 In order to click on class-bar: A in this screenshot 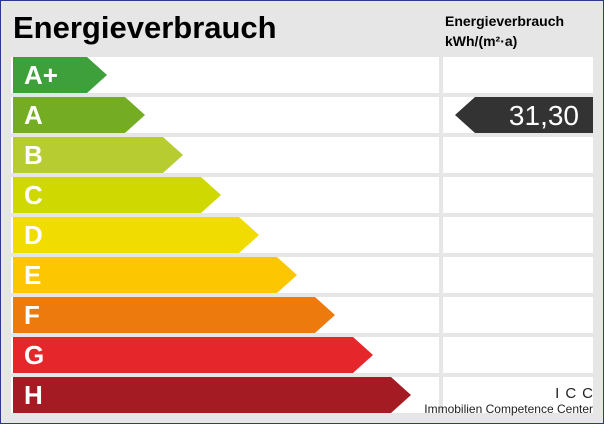, I will do `click(79, 115)`.